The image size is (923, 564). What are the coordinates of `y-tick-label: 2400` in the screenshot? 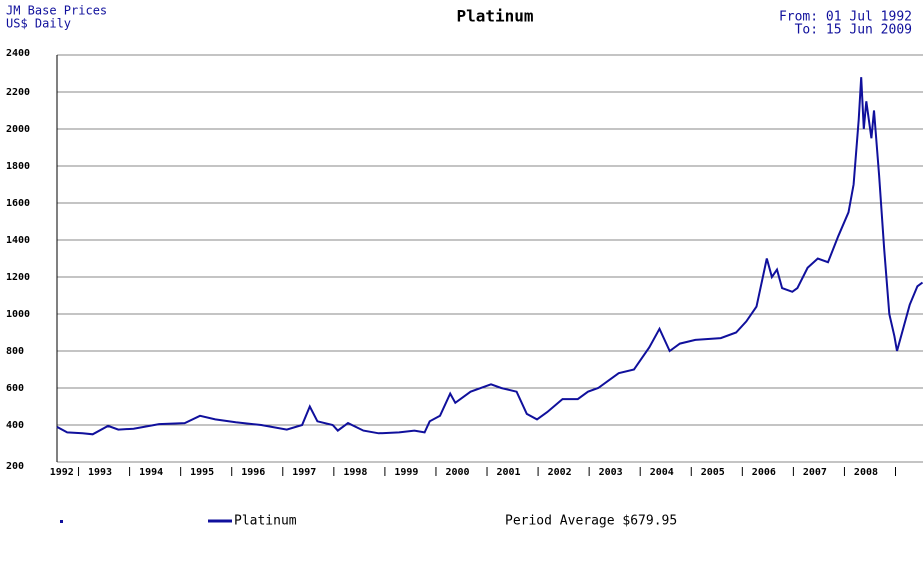 It's located at (18, 53).